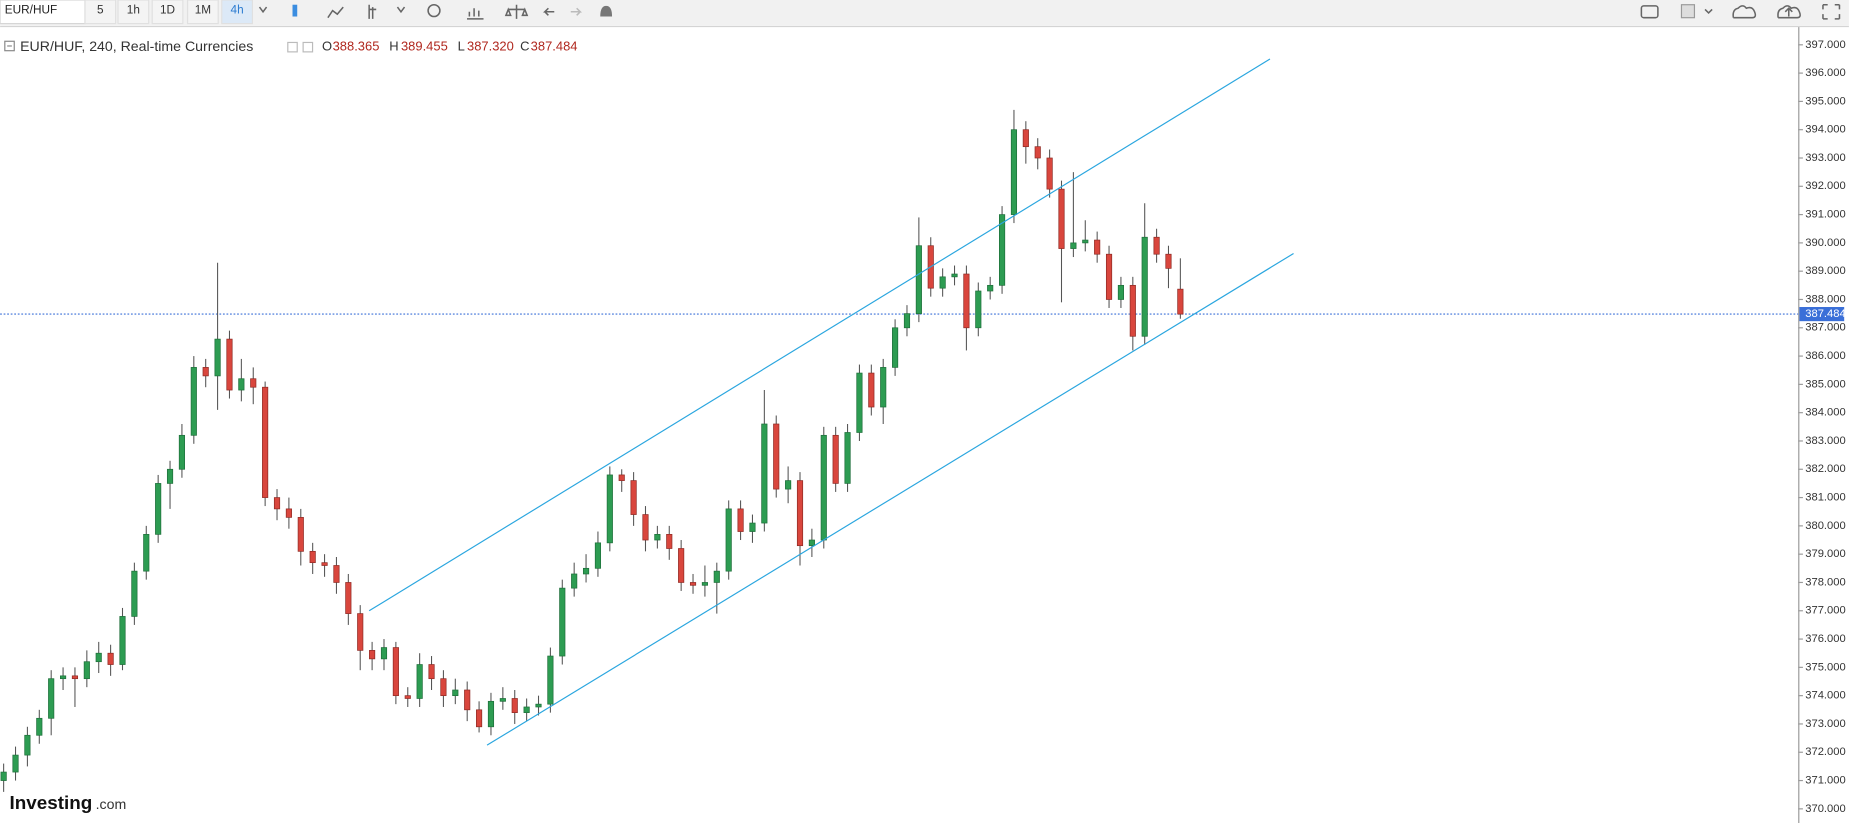 The height and width of the screenshot is (823, 1849). What do you see at coordinates (1825, 639) in the screenshot?
I see `y-tick-label: 376.000` at bounding box center [1825, 639].